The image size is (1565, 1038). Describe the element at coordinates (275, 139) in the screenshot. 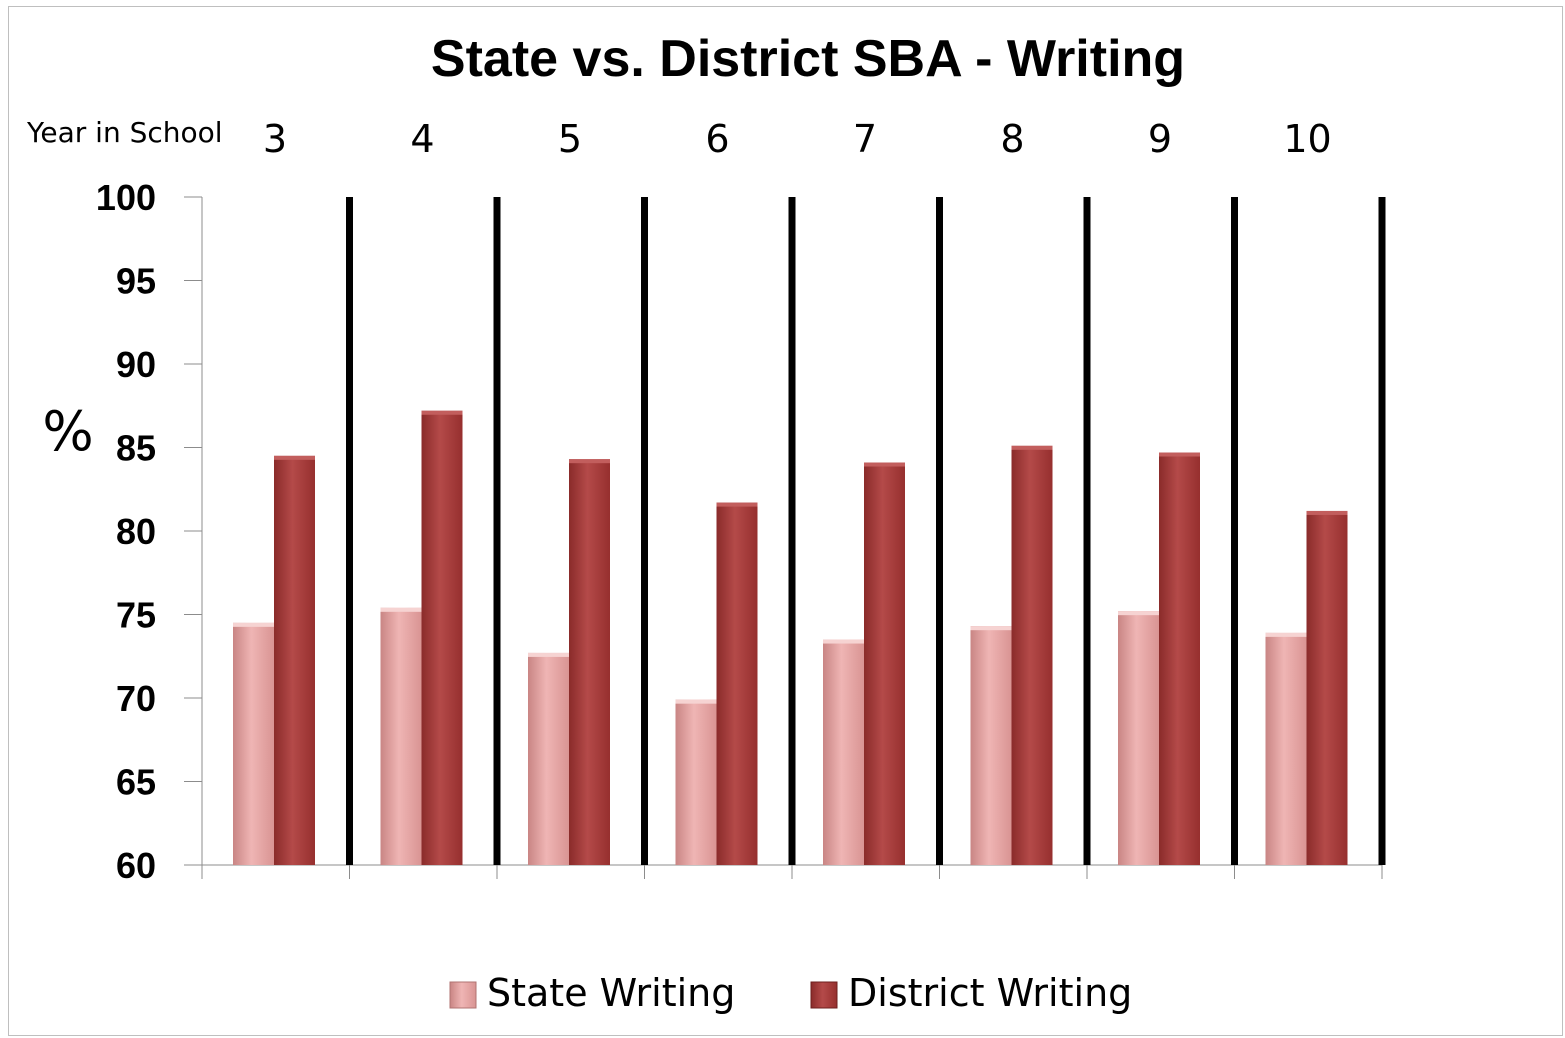

I see `category-label: 3` at that location.